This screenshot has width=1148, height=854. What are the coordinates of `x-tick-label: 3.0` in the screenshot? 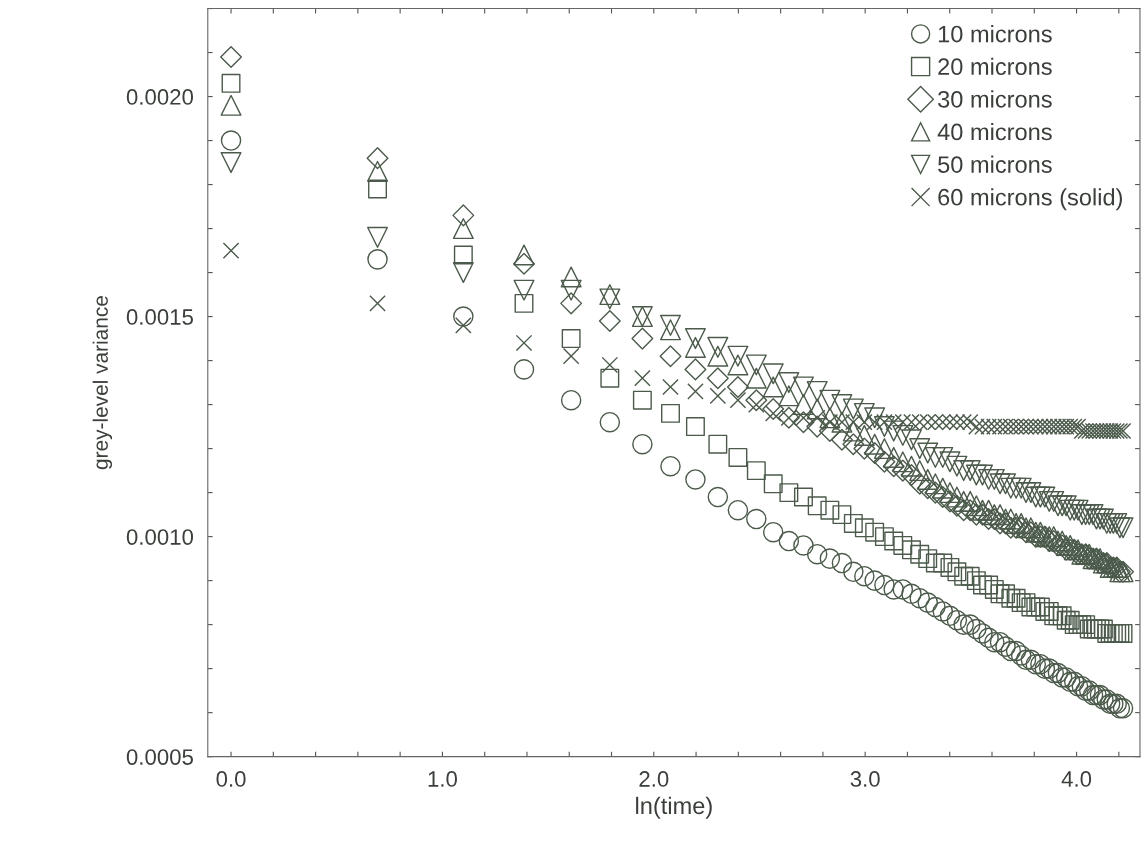 It's located at (865, 779).